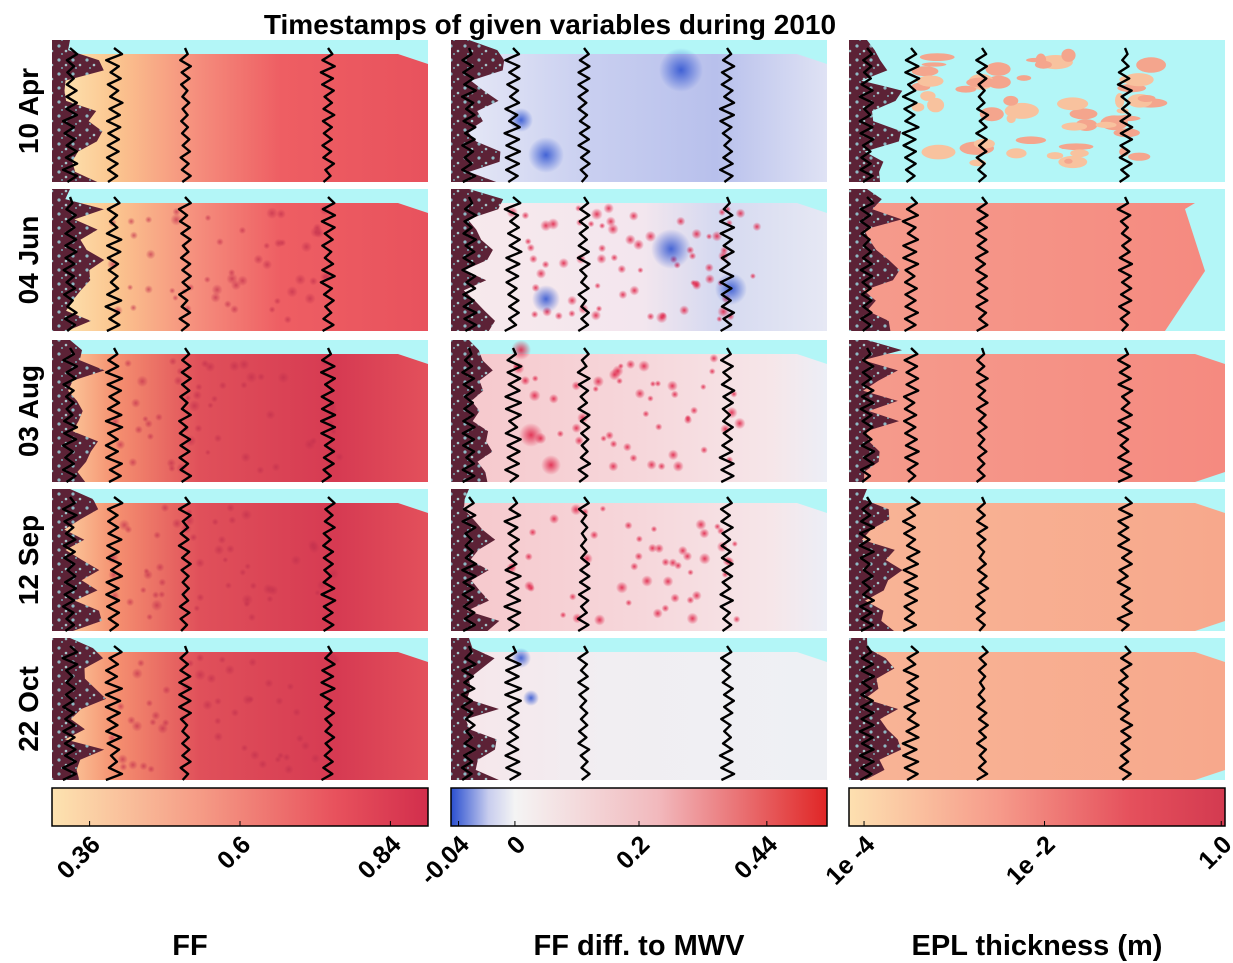 This screenshot has height=963, width=1233. Describe the element at coordinates (379, 857) in the screenshot. I see `colorbar-tick-label: 0.84` at that location.